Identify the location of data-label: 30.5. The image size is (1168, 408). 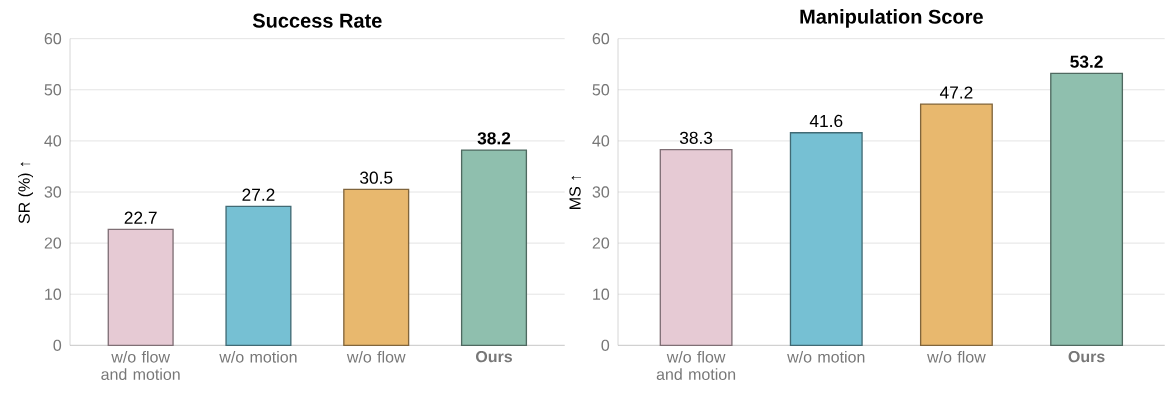
(376, 177).